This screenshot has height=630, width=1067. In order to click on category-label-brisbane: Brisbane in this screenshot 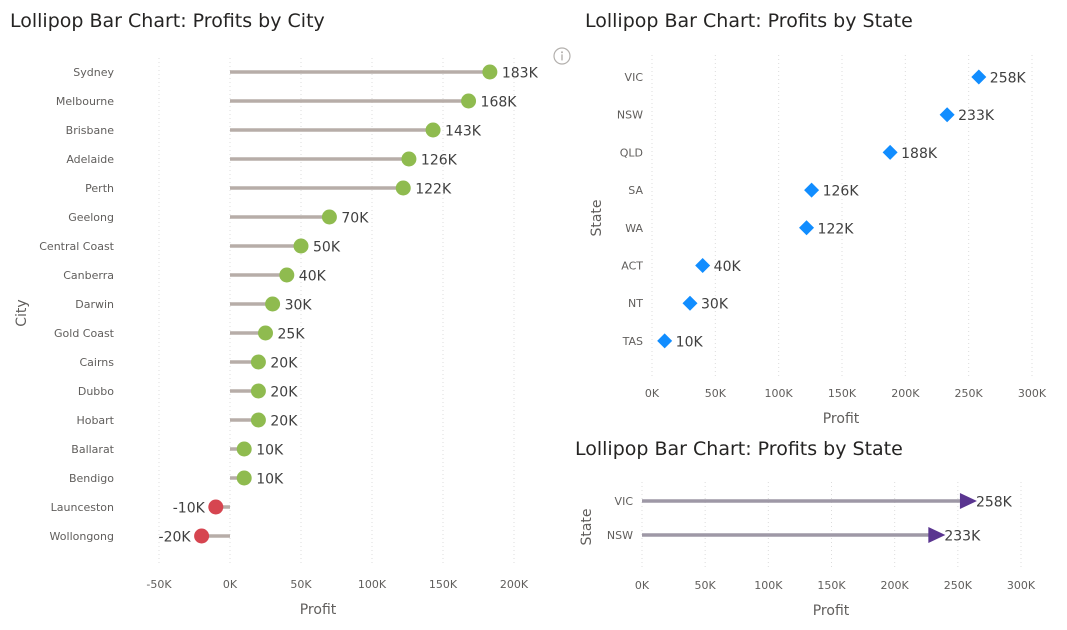, I will do `click(90, 130)`.